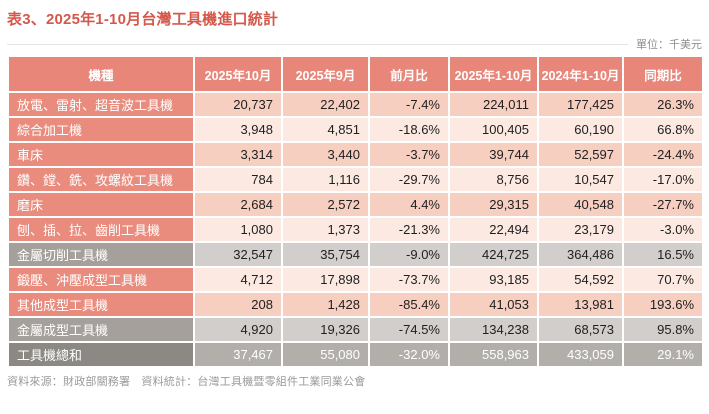 The image size is (709, 414). I want to click on row-label-cell: 鑽、鏜、銑、攻螺紋工具機, so click(101, 179).